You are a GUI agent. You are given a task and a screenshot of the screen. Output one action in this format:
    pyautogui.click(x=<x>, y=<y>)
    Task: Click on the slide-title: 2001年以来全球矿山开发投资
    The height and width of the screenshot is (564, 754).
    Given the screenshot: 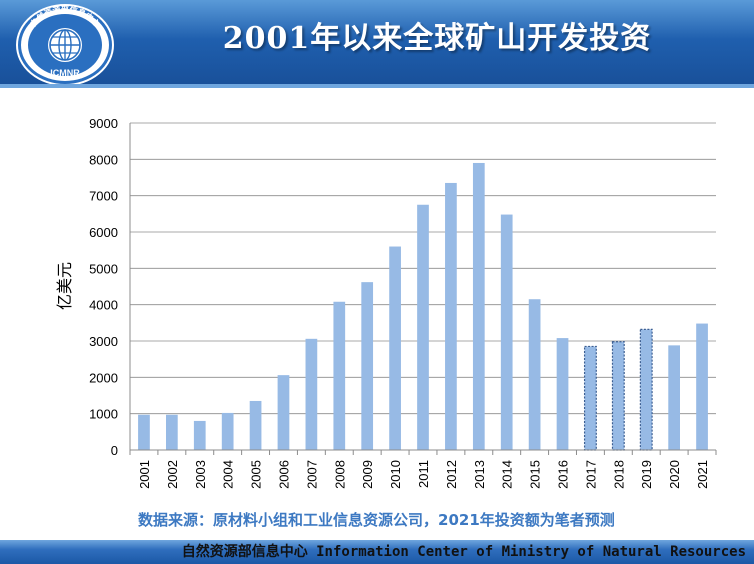 What is the action you would take?
    pyautogui.click(x=437, y=38)
    